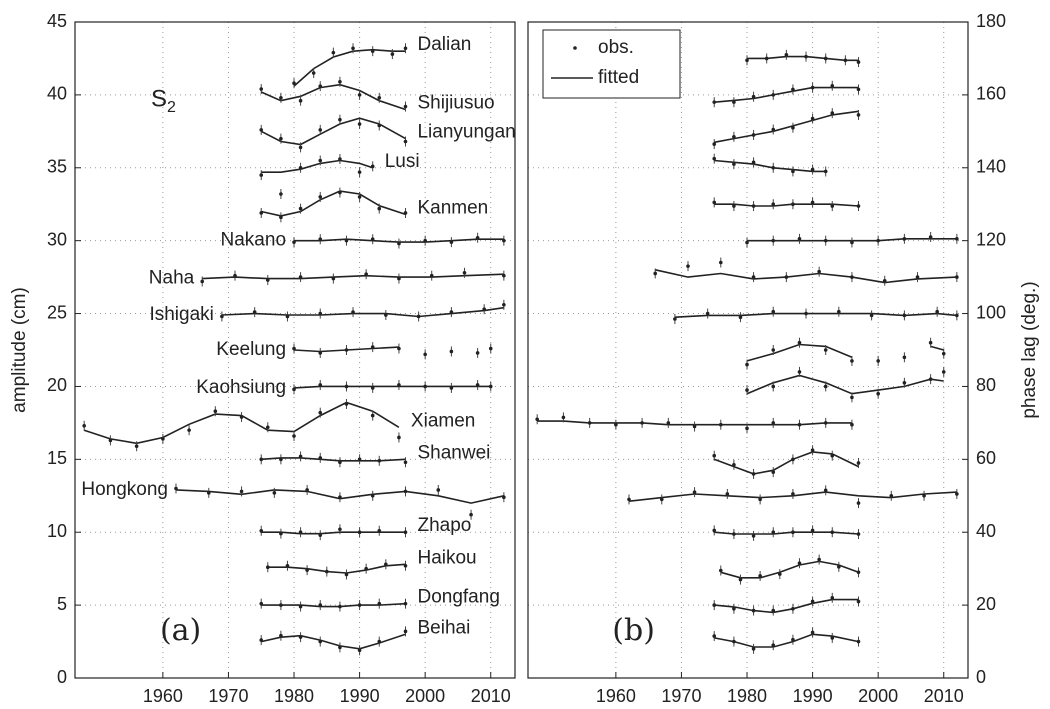 The image size is (1050, 709). I want to click on annotation: S, so click(159, 98).